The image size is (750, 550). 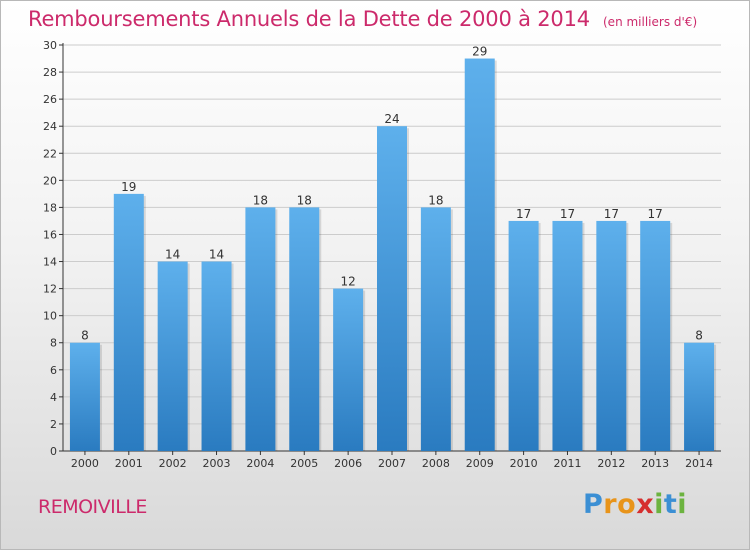 What do you see at coordinates (655, 463) in the screenshot?
I see `x-tick-label: 2013` at bounding box center [655, 463].